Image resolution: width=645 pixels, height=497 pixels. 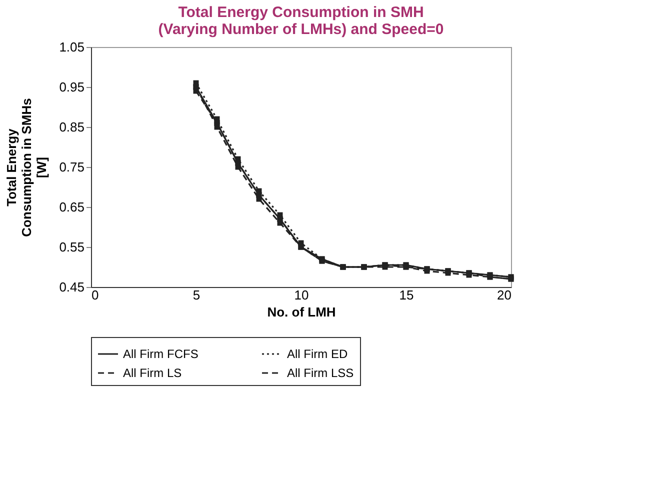 I want to click on x-axis-title: No. of LMH, so click(x=301, y=312).